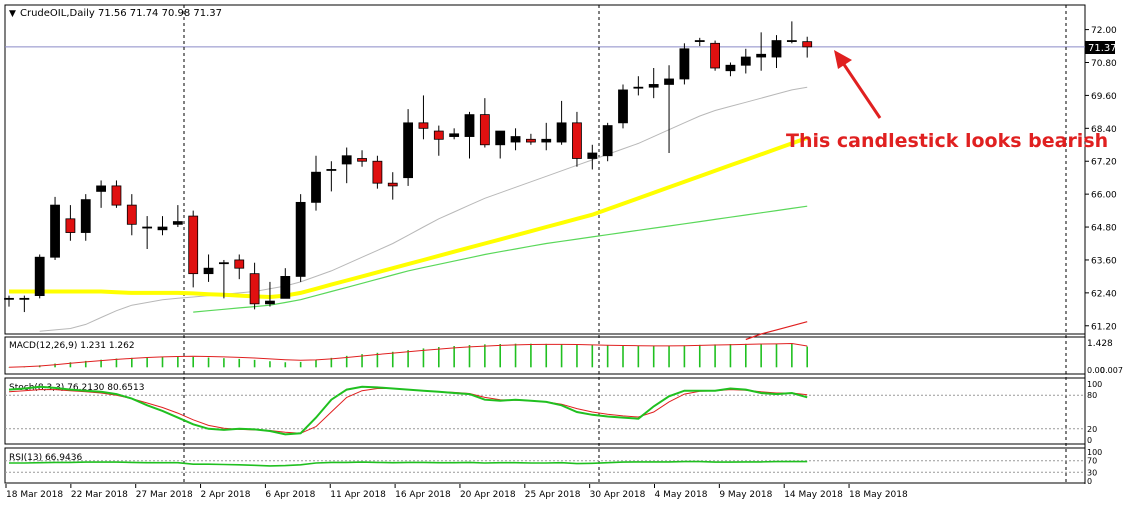  I want to click on date-axis-label: 4 May 2018, so click(681, 495).